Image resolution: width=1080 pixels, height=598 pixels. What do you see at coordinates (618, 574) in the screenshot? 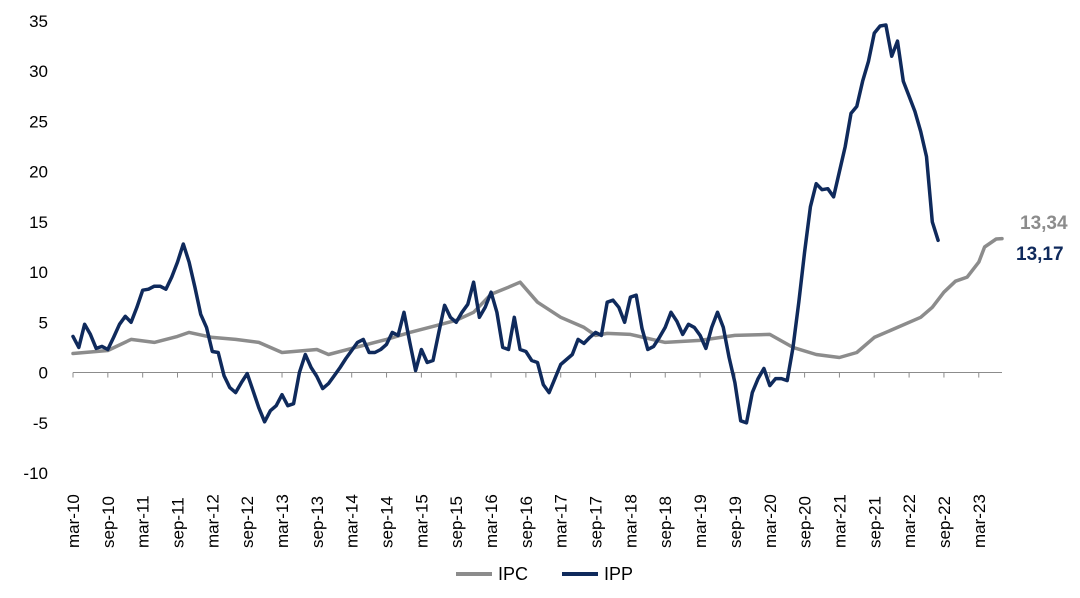
I see `legend-label-ipp: IPP` at bounding box center [618, 574].